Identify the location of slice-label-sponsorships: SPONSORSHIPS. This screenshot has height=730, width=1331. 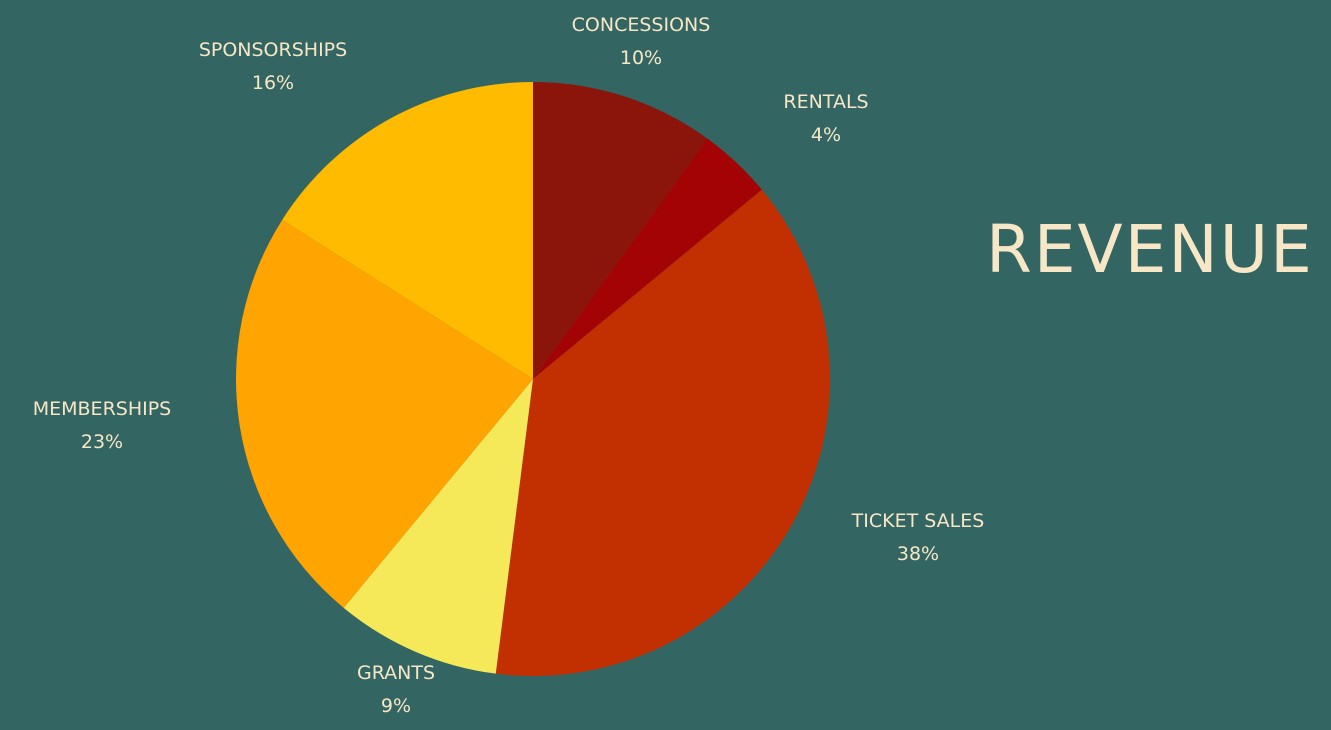
(273, 50).